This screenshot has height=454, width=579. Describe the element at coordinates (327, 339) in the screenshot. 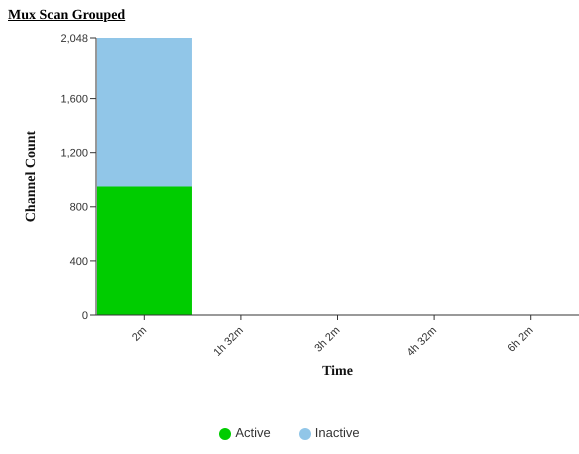

I see `x-tick-label: 3h 2m` at that location.